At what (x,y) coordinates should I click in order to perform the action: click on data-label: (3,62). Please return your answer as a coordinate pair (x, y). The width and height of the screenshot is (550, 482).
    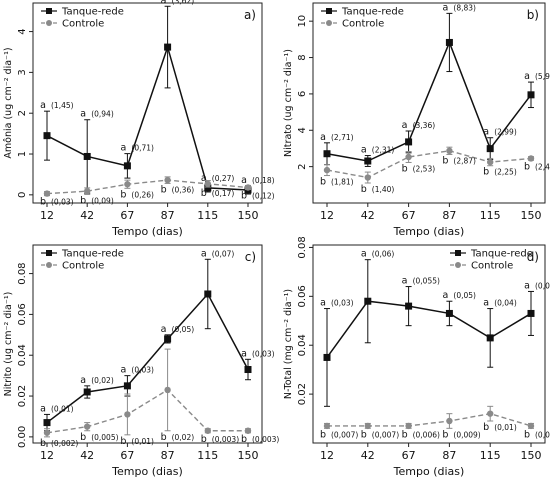
    Looking at the image, I should click on (183, 2).